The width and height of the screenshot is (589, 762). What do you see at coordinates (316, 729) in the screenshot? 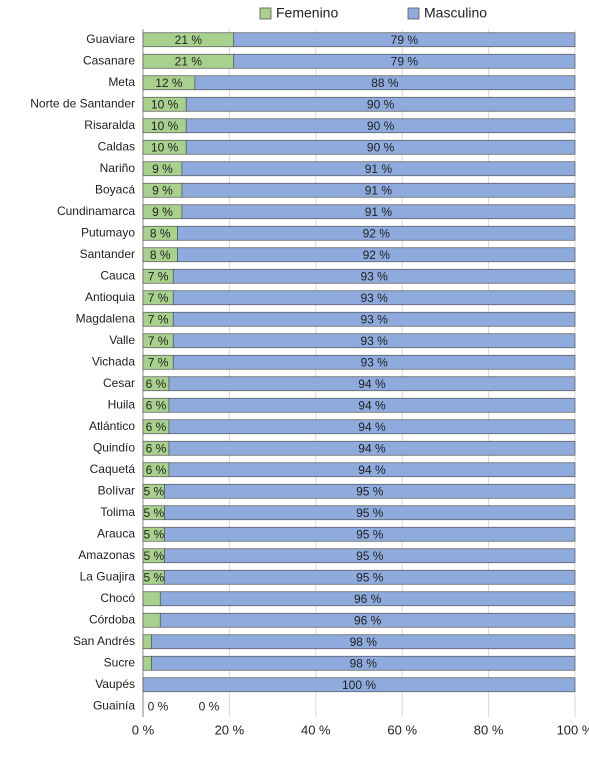
I see `x-tick-label: 40 %` at bounding box center [316, 729].